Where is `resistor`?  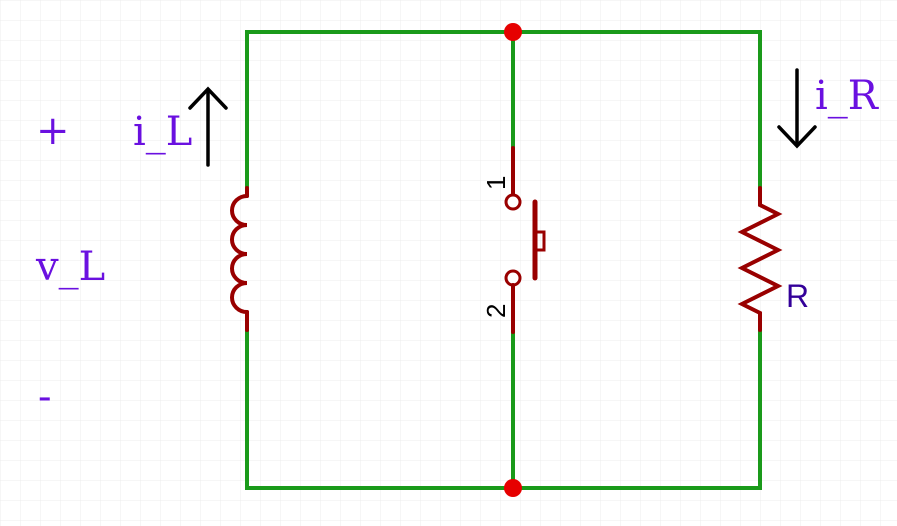 resistor is located at coordinates (760, 259).